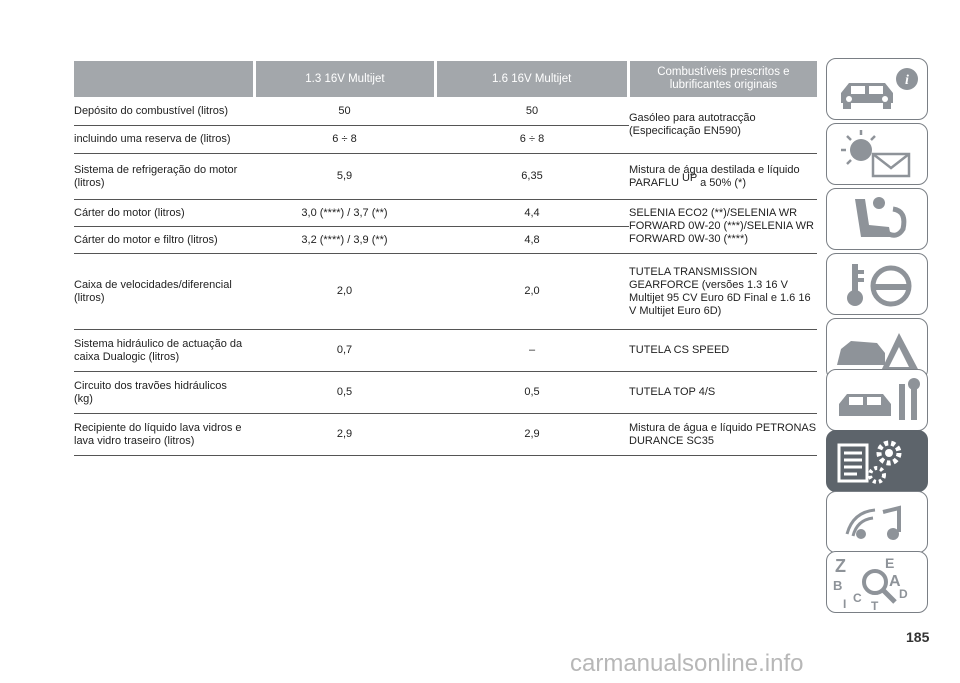  Describe the element at coordinates (344, 212) in the screenshot. I see `row-value-1-3: 3,0 (****) / 3,7 (**)` at that location.